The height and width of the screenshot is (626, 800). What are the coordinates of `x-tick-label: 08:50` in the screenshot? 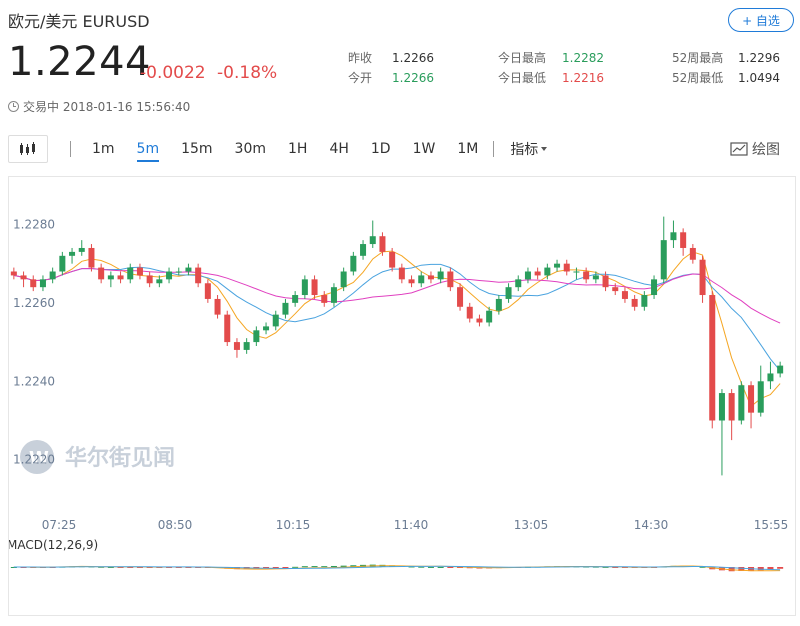 It's located at (175, 525).